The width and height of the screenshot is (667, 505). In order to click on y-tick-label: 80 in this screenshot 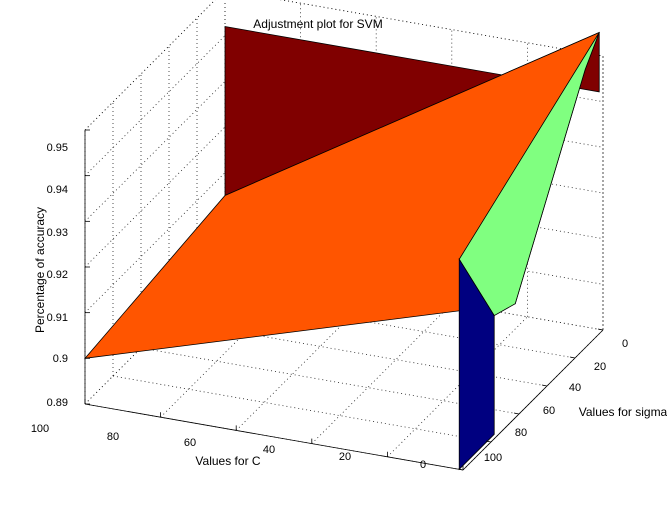, I will do `click(521, 433)`.